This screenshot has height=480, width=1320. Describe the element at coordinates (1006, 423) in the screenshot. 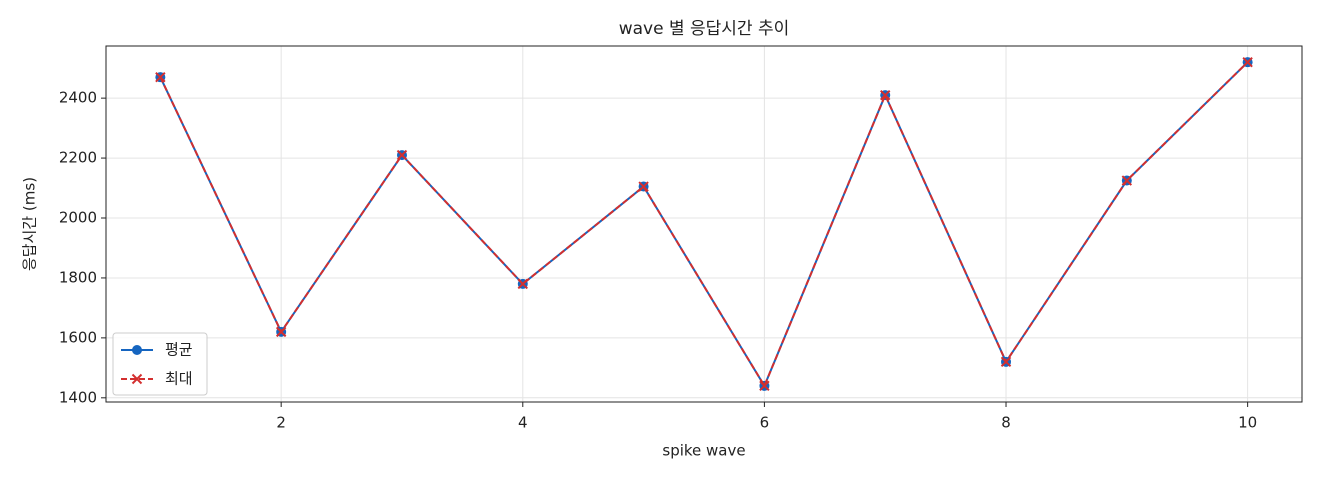

I see `x-tick-label: 8` at that location.